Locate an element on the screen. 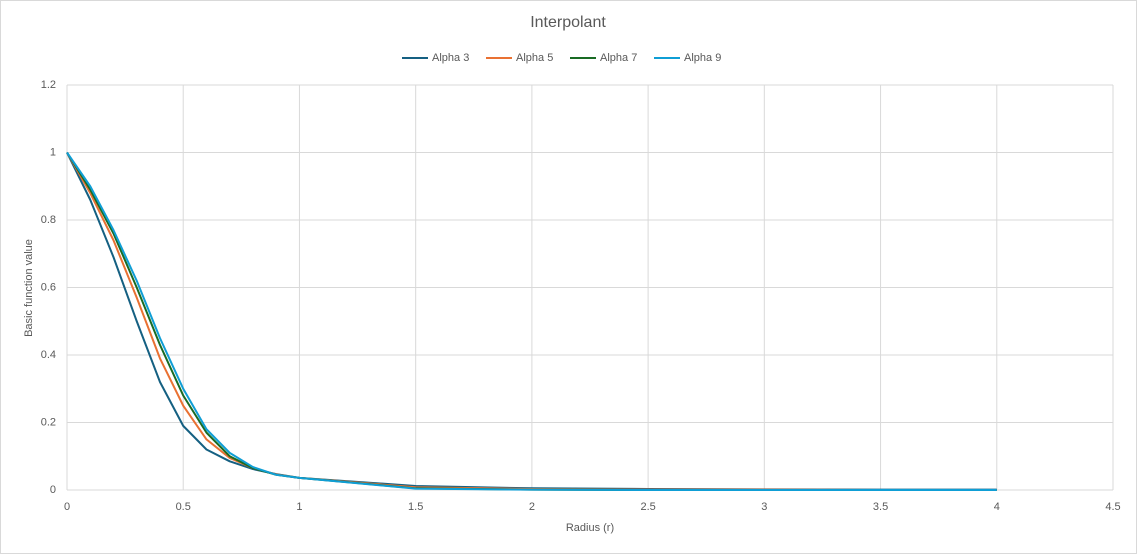 The image size is (1137, 554). y-tick-label: 0.6 is located at coordinates (48, 287).